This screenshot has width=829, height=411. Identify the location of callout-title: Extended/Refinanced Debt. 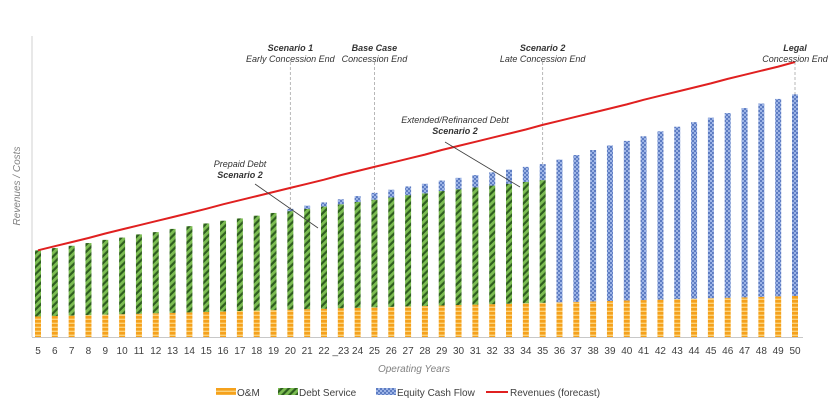
(455, 120).